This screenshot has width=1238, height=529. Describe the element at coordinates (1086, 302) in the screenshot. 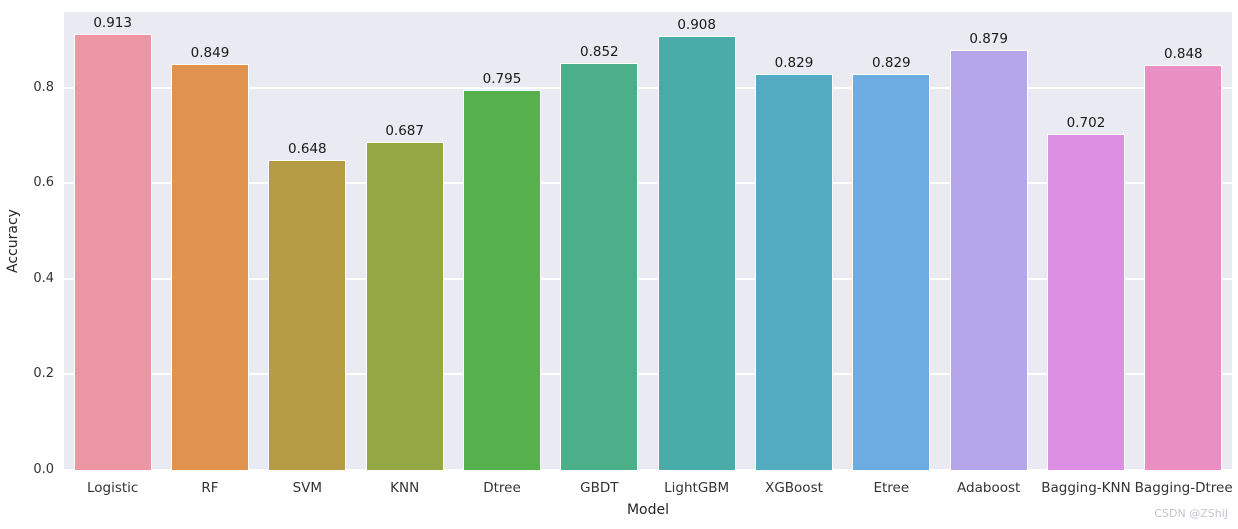

I see `bar-Bagging-KNN` at that location.